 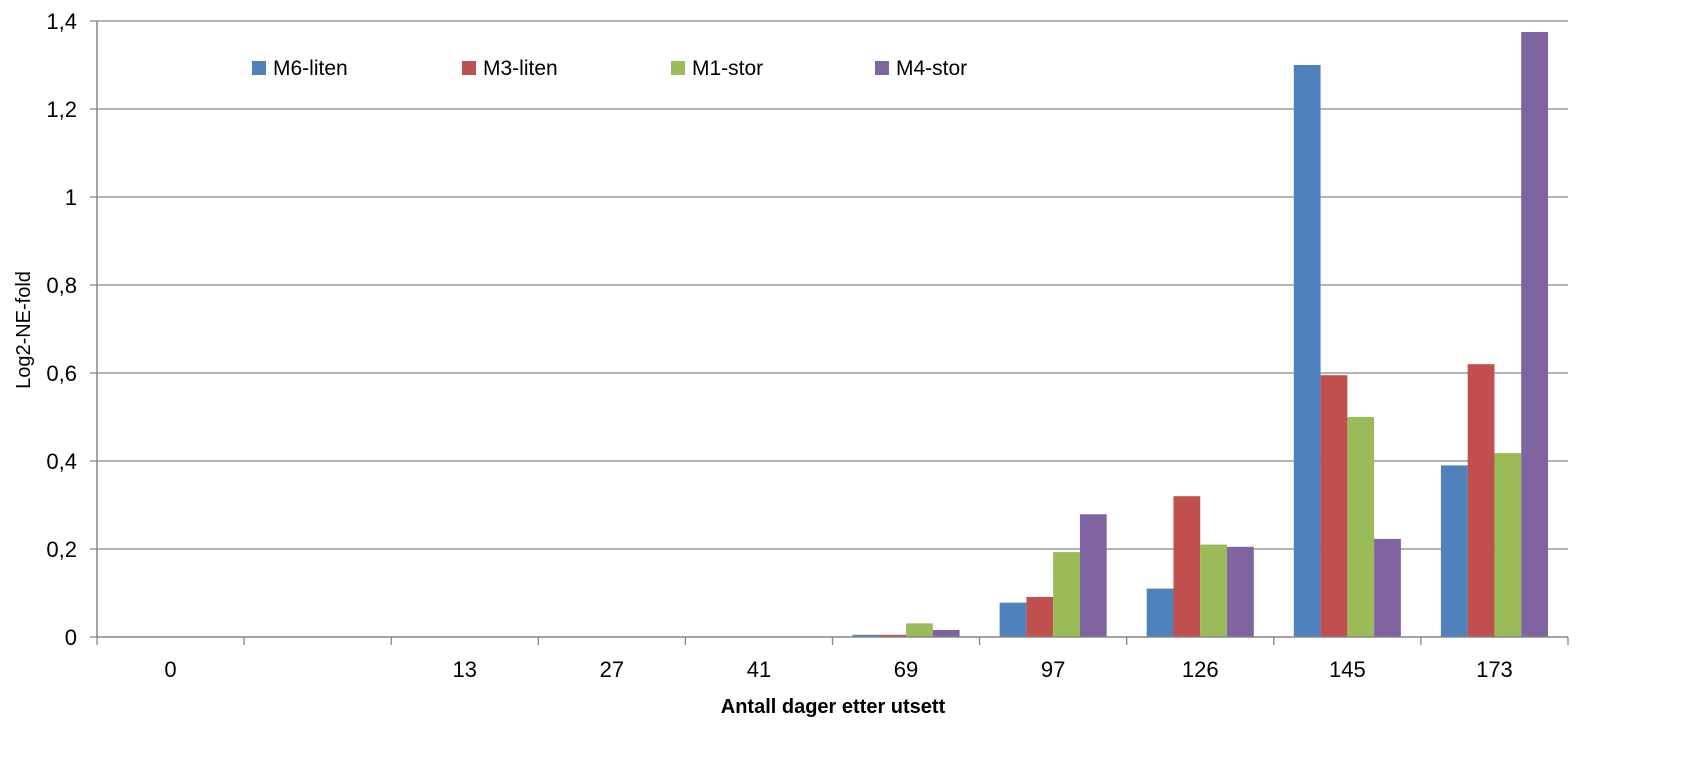 I want to click on legend-label: M3-liten, so click(x=520, y=68).